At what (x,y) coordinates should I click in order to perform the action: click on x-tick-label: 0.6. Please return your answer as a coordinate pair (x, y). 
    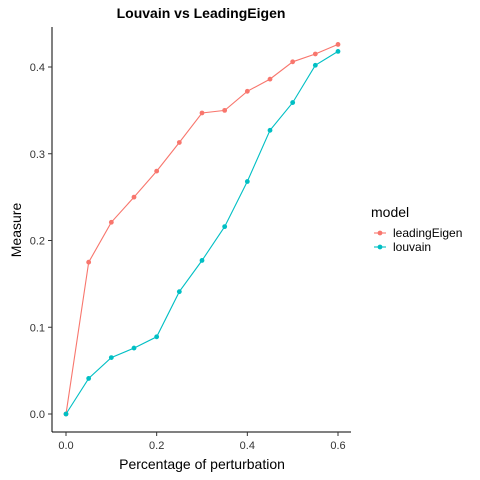
    Looking at the image, I should click on (337, 446).